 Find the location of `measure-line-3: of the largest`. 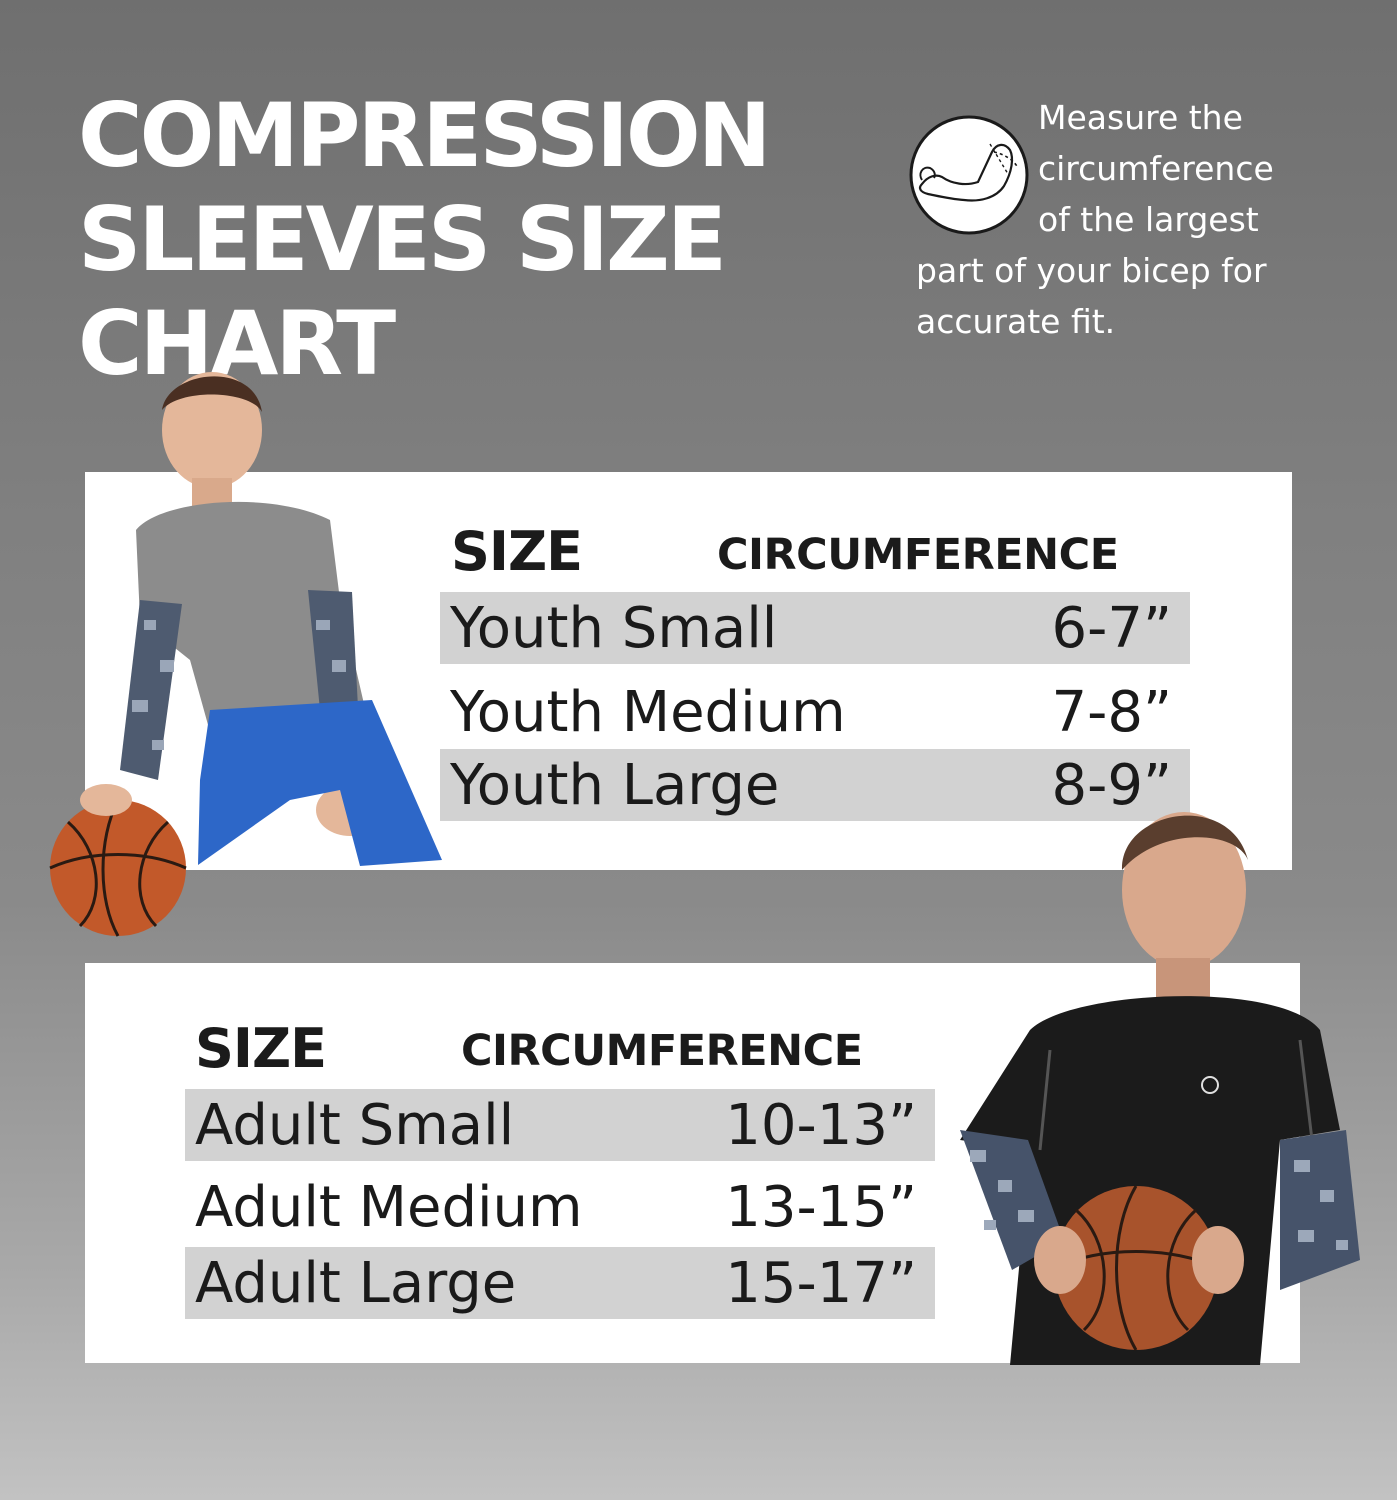

measure-line-3: of the largest is located at coordinates (1148, 219).